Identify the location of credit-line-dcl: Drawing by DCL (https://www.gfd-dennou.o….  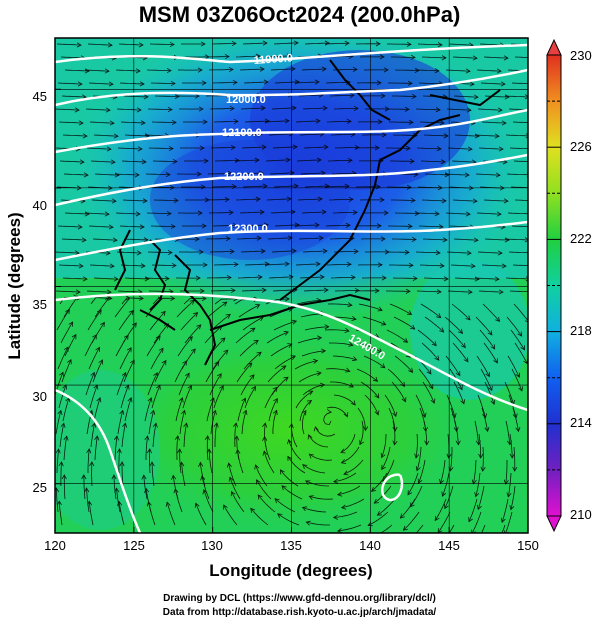
(299, 598).